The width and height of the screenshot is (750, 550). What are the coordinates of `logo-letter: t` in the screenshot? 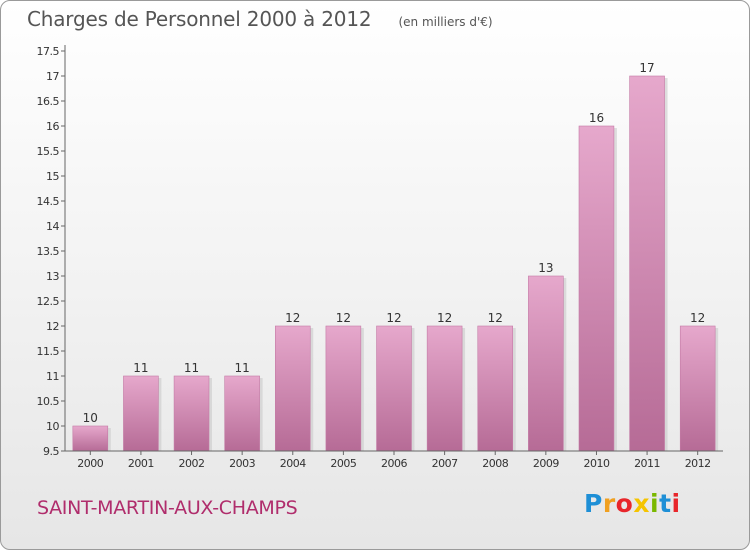 It's located at (665, 503).